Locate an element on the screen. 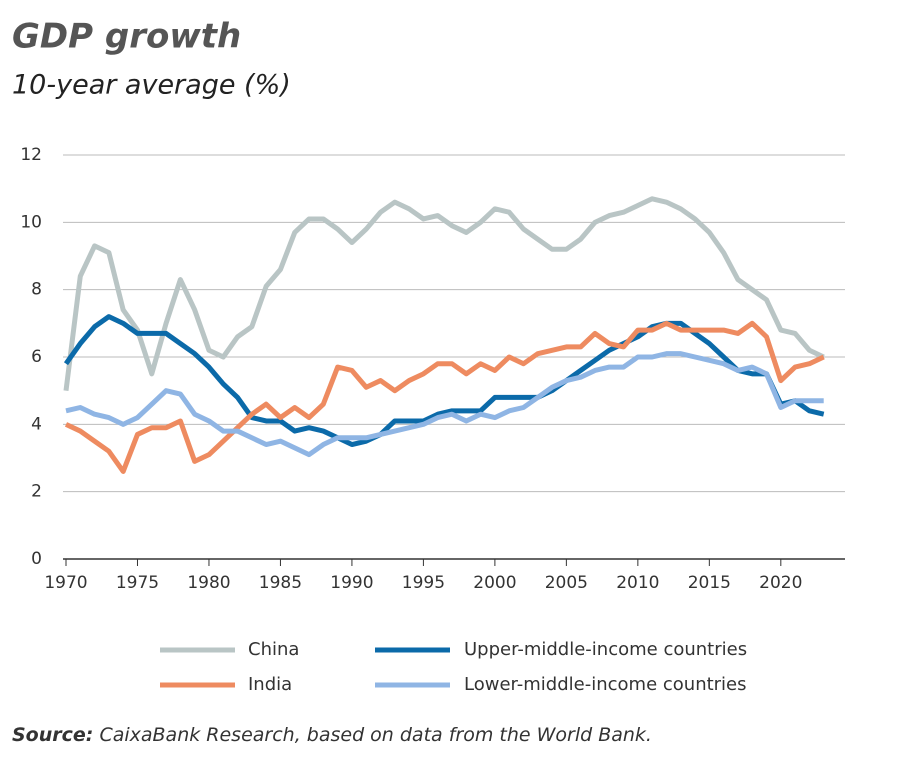 The height and width of the screenshot is (762, 900). x-tick-label: 2005 is located at coordinates (566, 583).